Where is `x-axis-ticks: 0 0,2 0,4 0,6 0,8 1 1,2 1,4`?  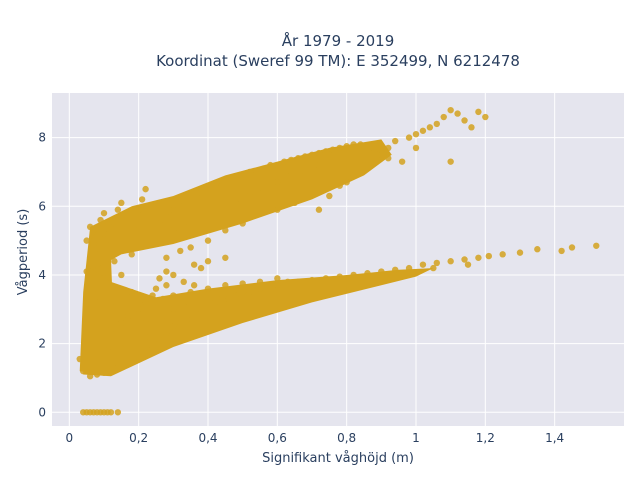 x-axis-ticks: 0 0,2 0,4 0,6 0,8 1 1,2 1,4 is located at coordinates (315, 438).